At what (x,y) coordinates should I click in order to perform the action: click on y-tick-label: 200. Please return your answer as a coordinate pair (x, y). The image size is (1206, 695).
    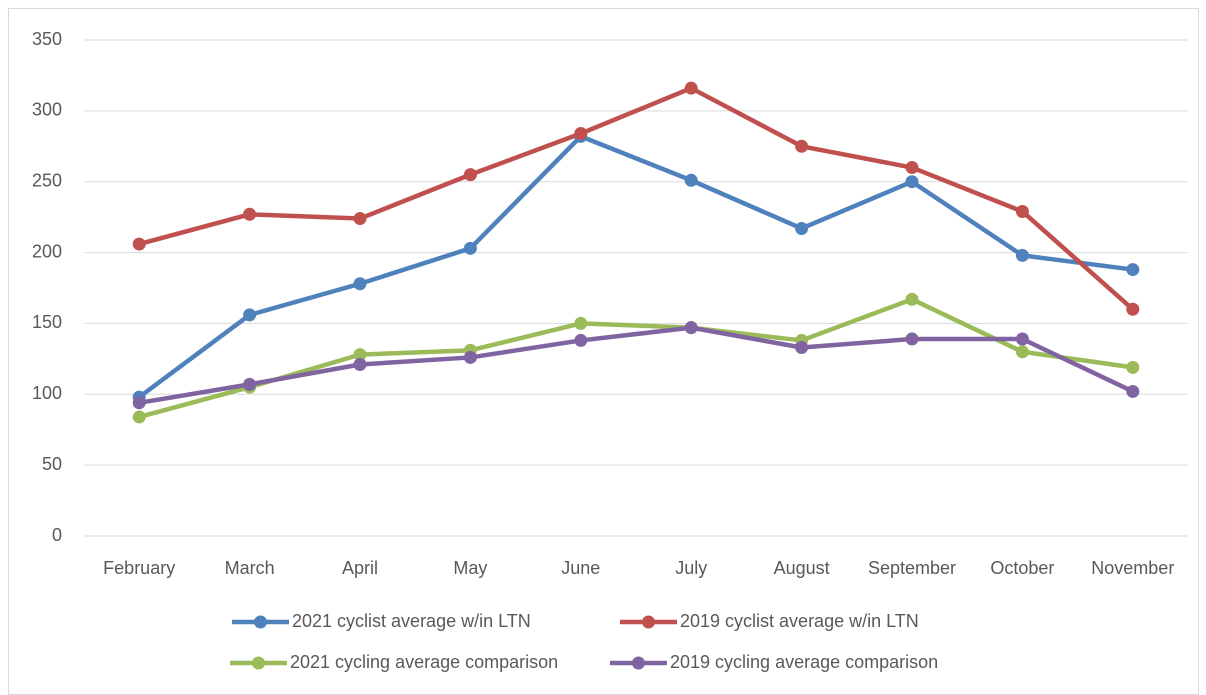
    Looking at the image, I should click on (47, 251).